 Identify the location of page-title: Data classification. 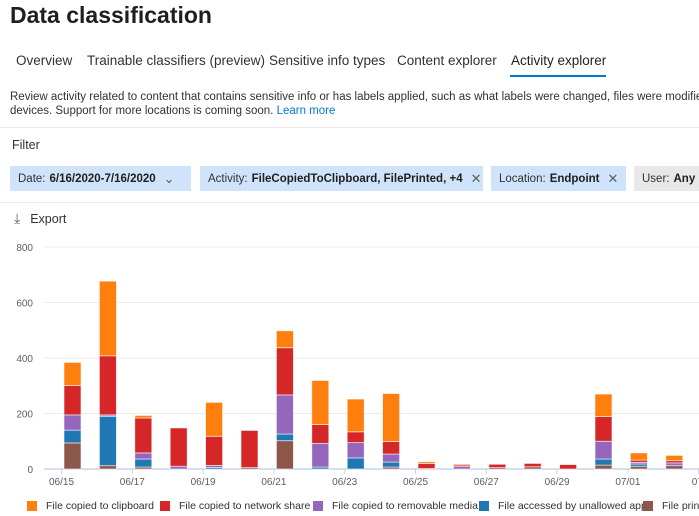
(111, 15).